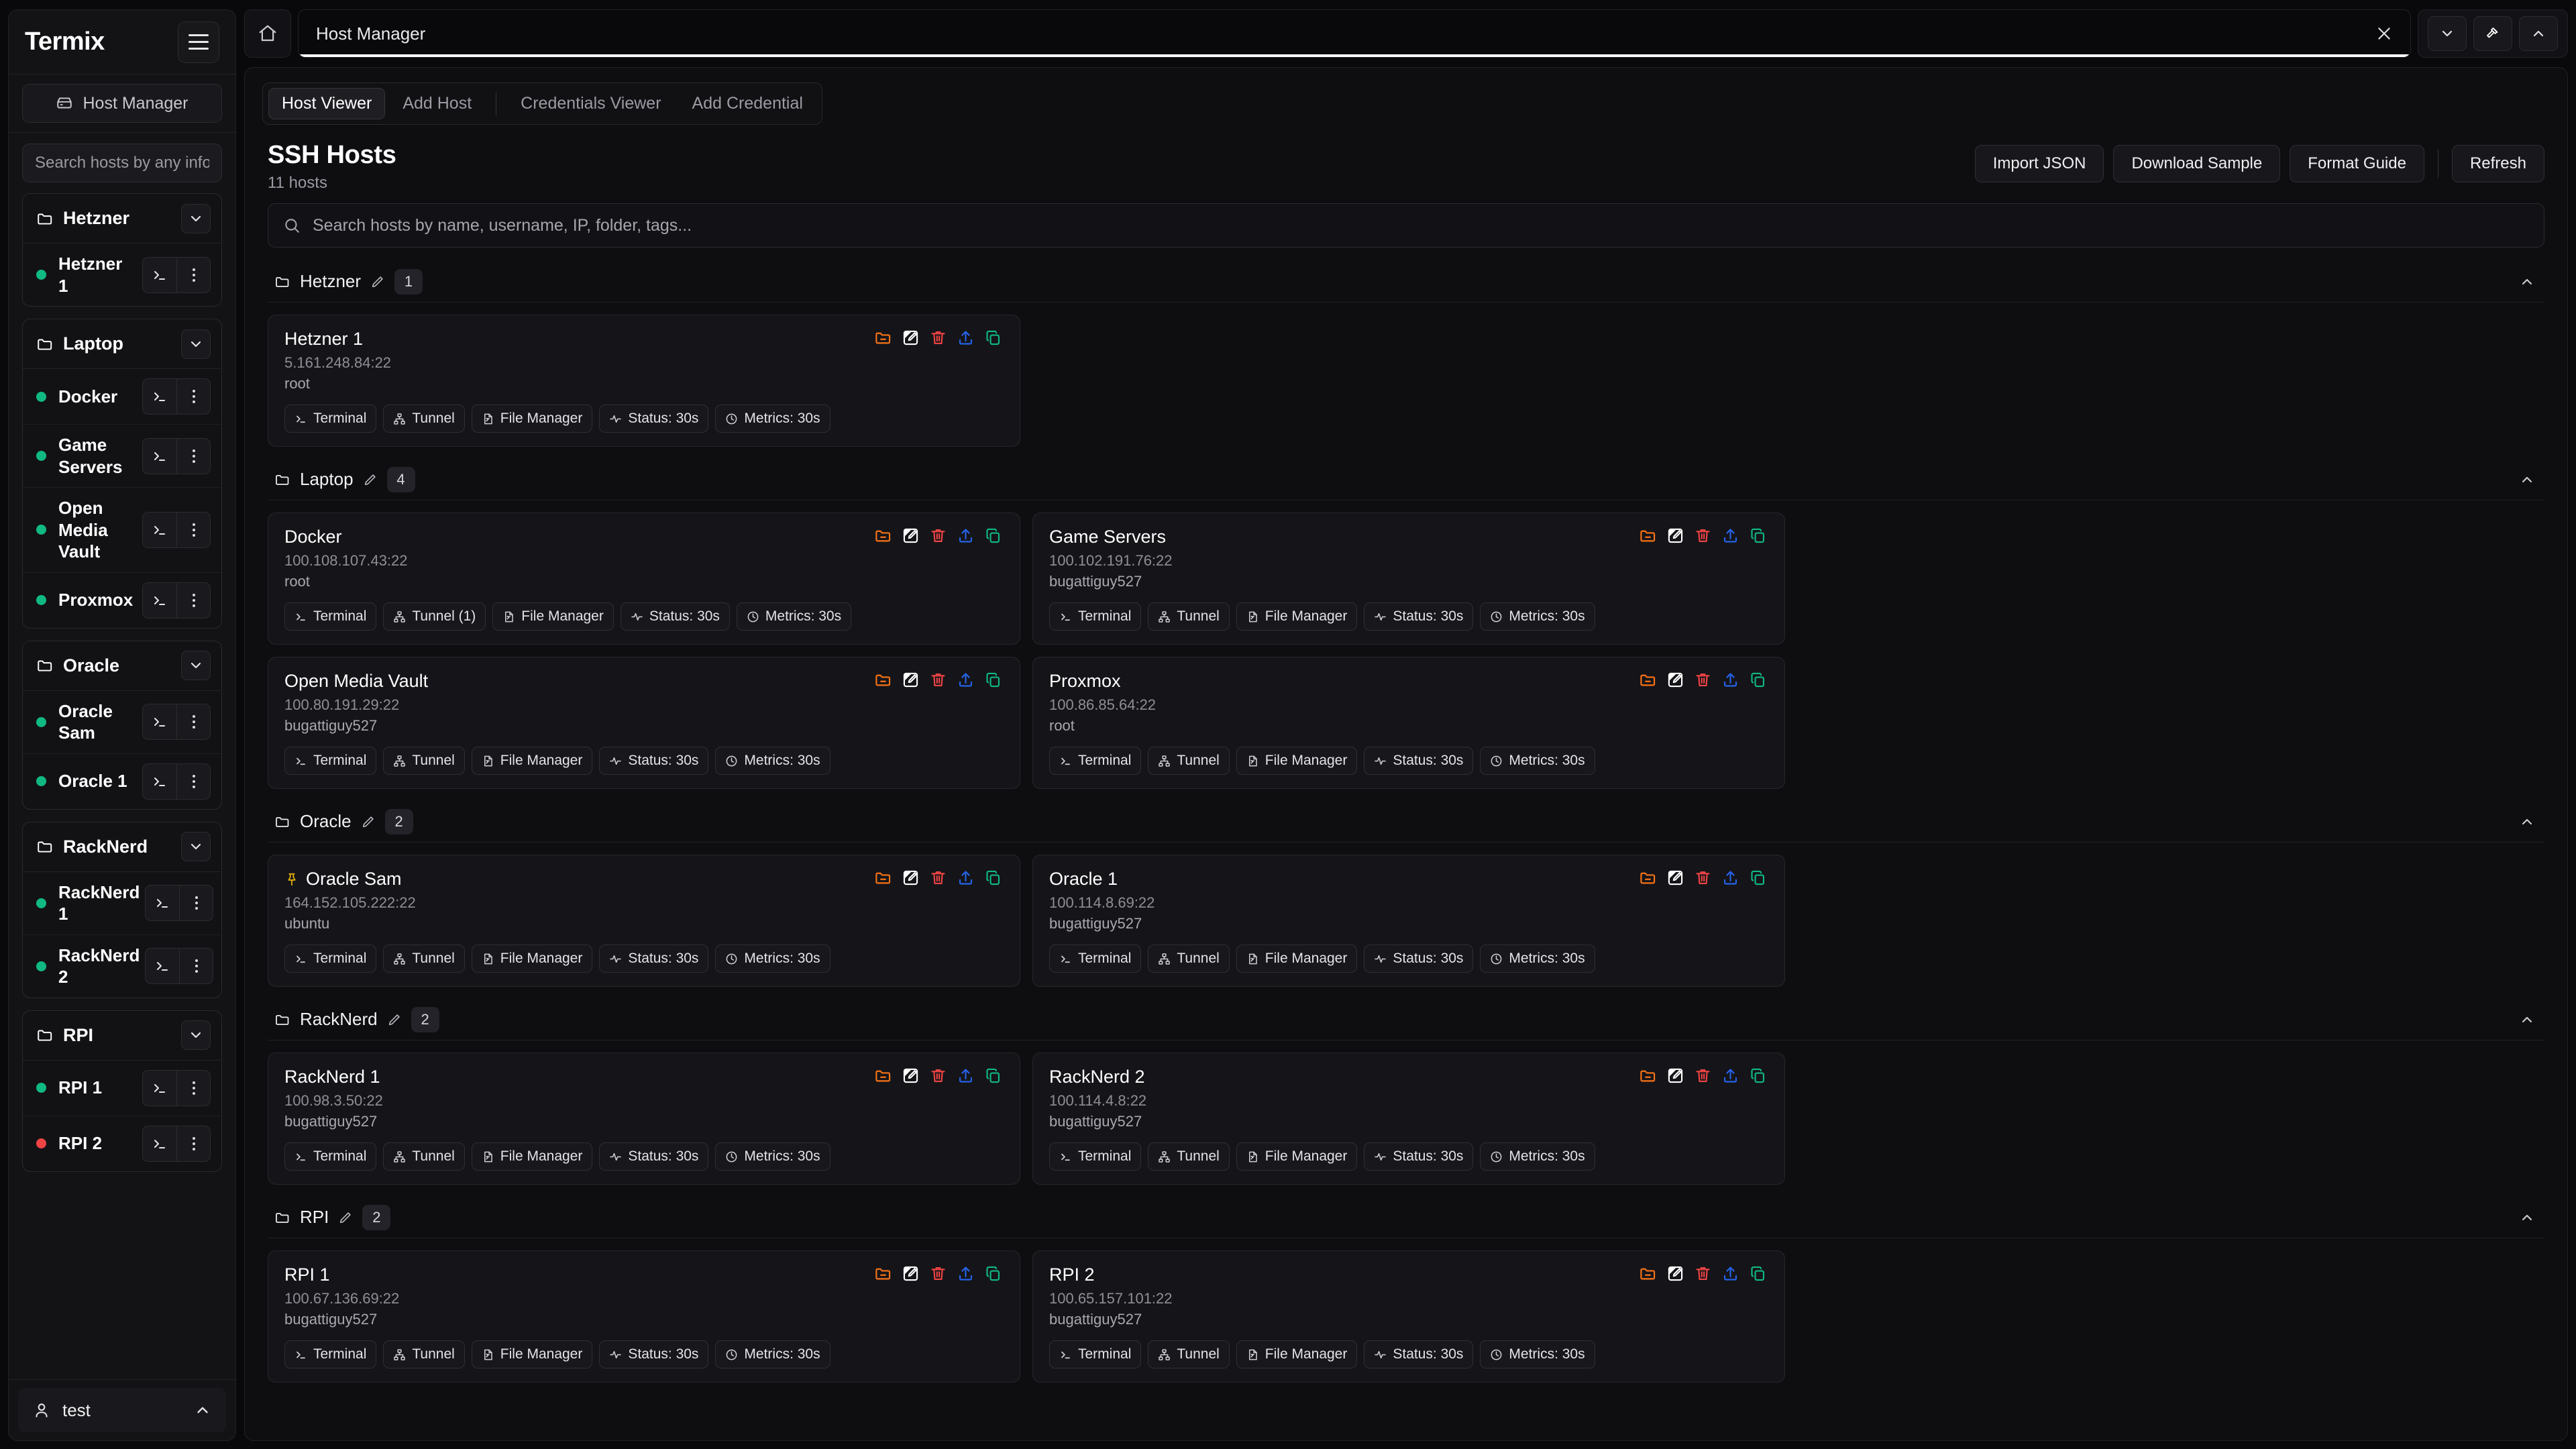  What do you see at coordinates (122, 397) in the screenshot?
I see `sidebar-host-docker: Docker` at bounding box center [122, 397].